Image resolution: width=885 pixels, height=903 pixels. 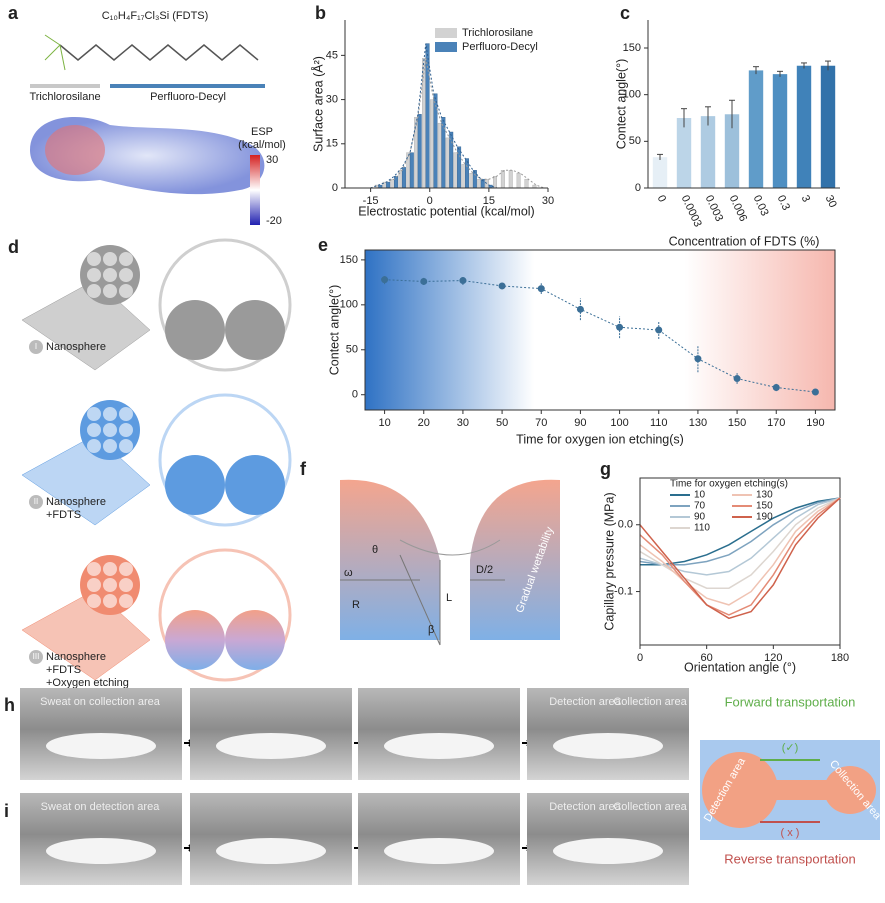 I want to click on badge-numeral: I, so click(x=36, y=346).